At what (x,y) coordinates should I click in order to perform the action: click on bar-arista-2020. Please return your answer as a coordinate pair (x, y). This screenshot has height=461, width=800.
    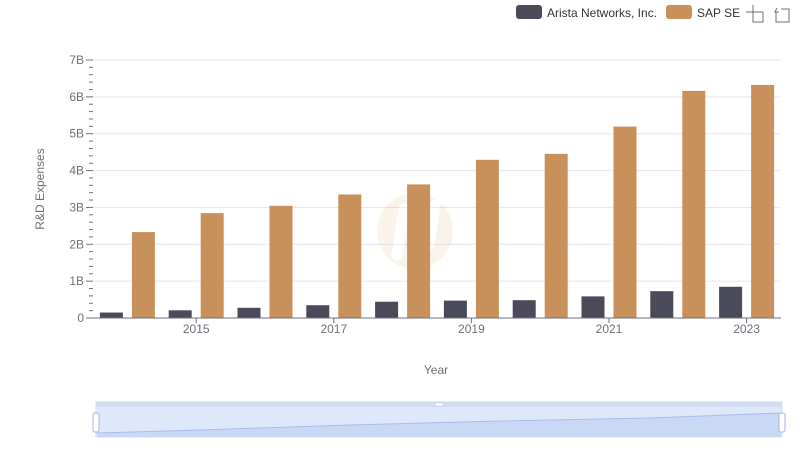
    Looking at the image, I should click on (524, 309).